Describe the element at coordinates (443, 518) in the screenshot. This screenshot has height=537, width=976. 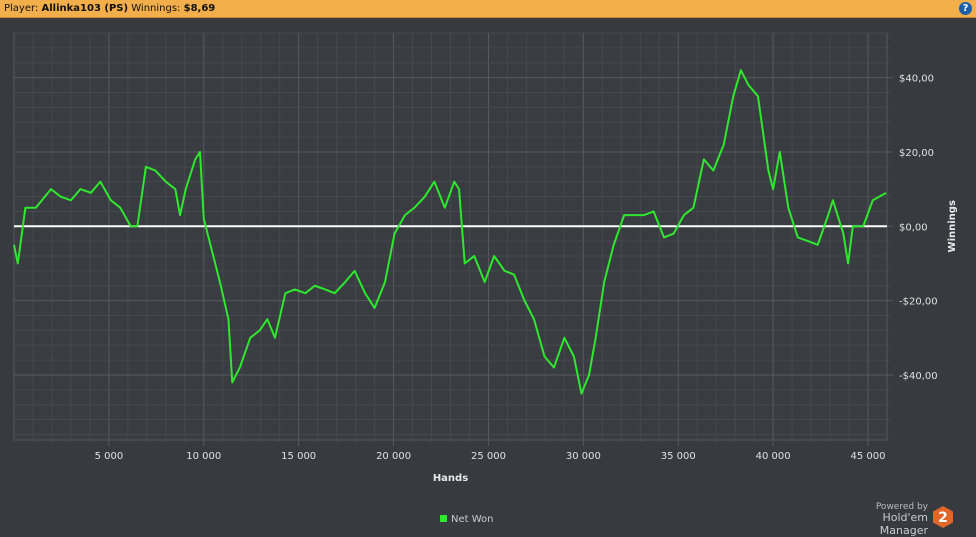
I see `legend-swatch-net-won` at that location.